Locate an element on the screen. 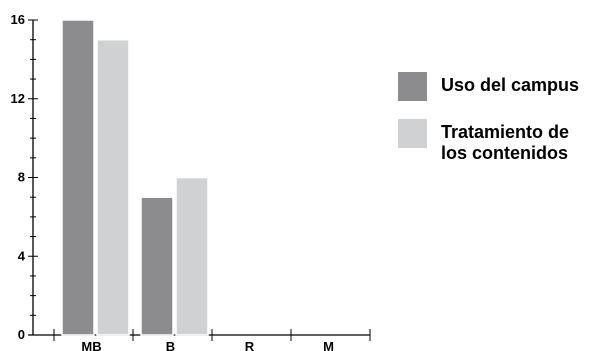 This screenshot has width=589, height=351. y-tick-label-16: 16 is located at coordinates (18, 19).